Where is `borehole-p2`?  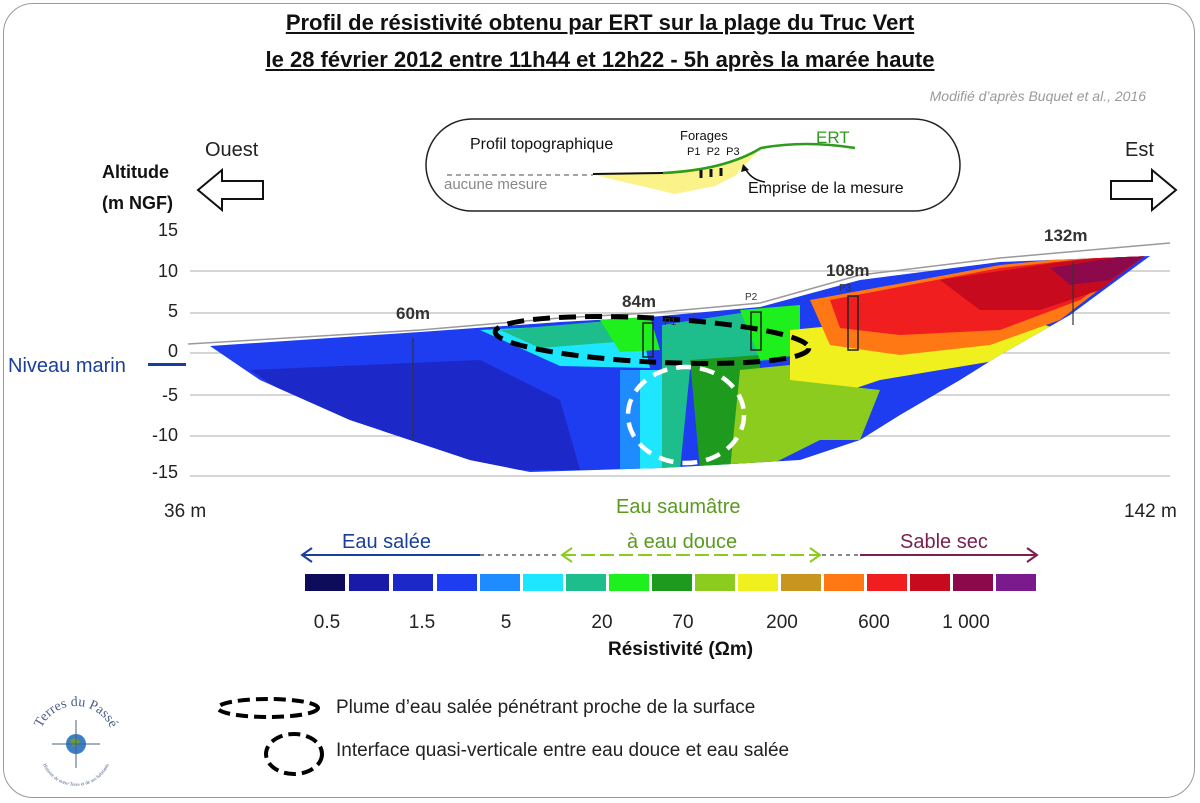 borehole-p2 is located at coordinates (756, 331).